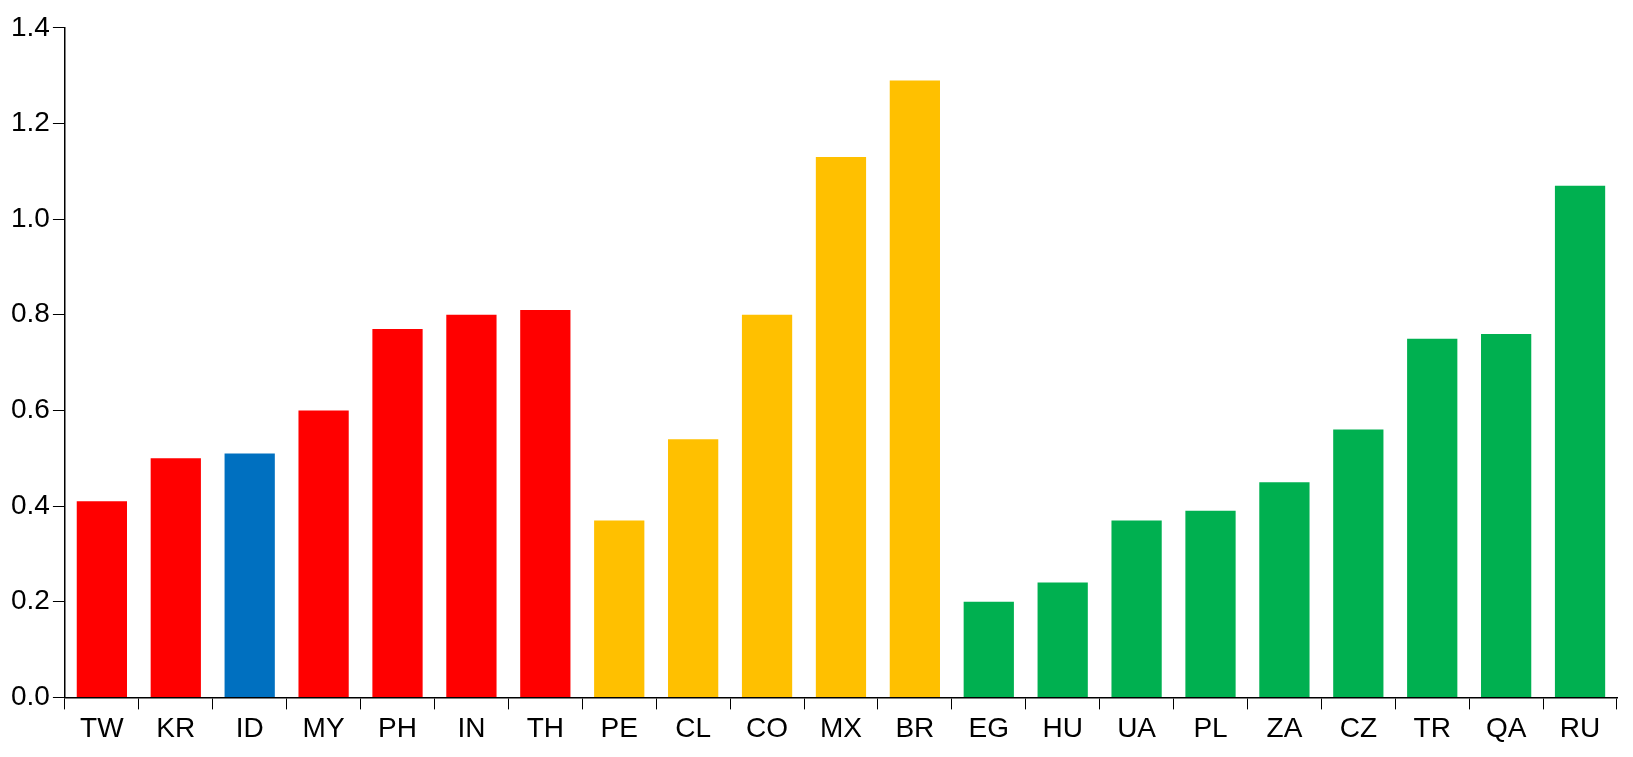 This screenshot has width=1633, height=757. What do you see at coordinates (1506, 727) in the screenshot?
I see `x-tick-label: QA` at bounding box center [1506, 727].